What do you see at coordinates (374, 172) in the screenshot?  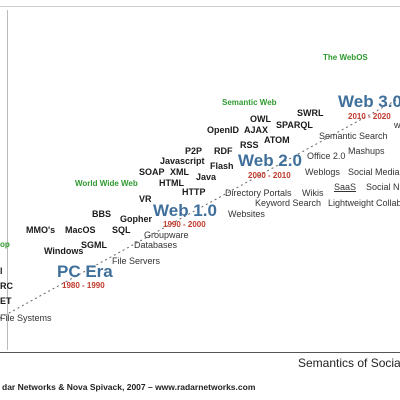 I see `desc-social-media: Social Media` at bounding box center [374, 172].